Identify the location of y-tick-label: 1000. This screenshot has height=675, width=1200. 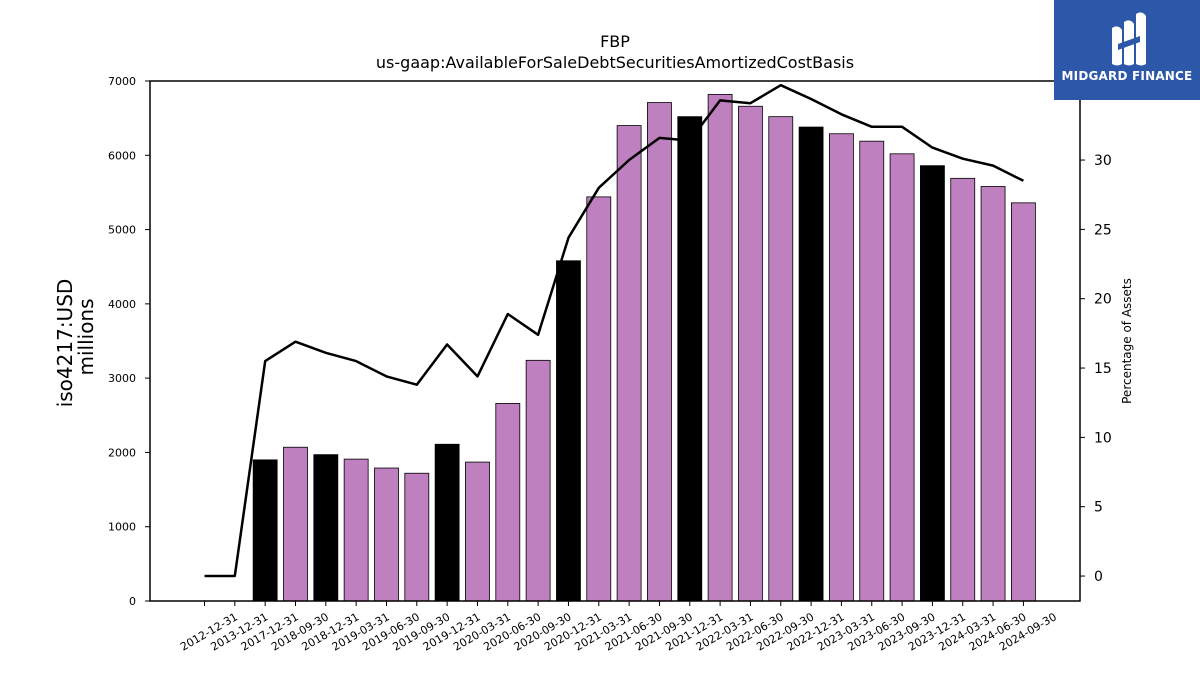
(122, 527).